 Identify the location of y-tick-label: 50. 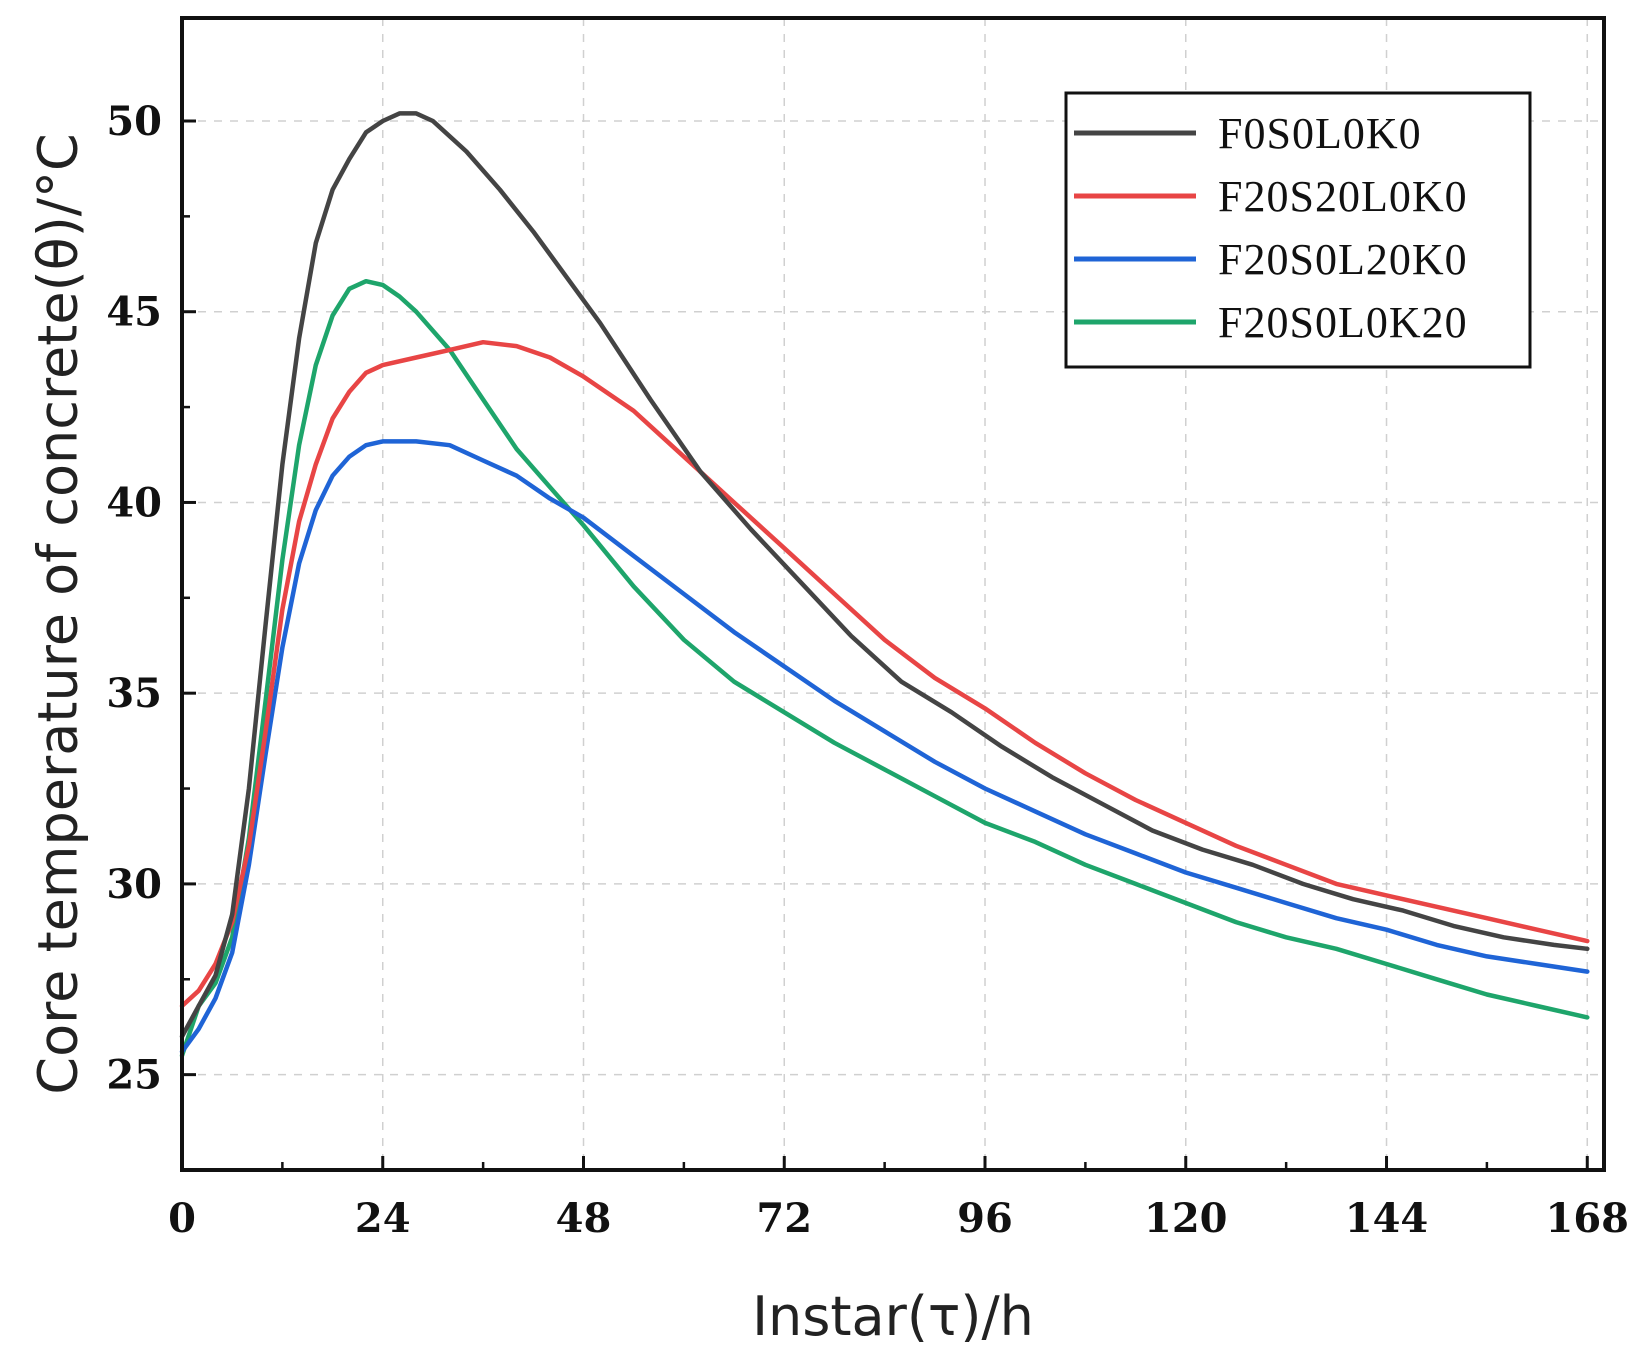
(134, 121).